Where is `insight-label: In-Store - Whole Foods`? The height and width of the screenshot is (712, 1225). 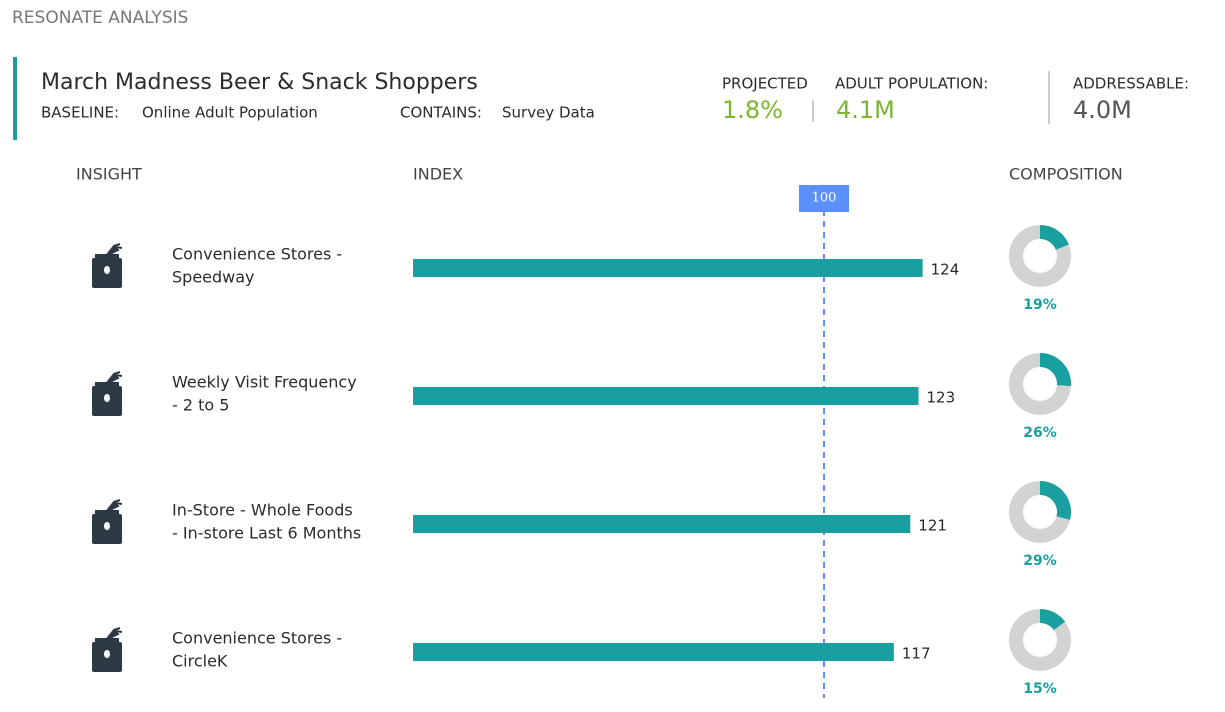
insight-label: In-Store - Whole Foods is located at coordinates (262, 510).